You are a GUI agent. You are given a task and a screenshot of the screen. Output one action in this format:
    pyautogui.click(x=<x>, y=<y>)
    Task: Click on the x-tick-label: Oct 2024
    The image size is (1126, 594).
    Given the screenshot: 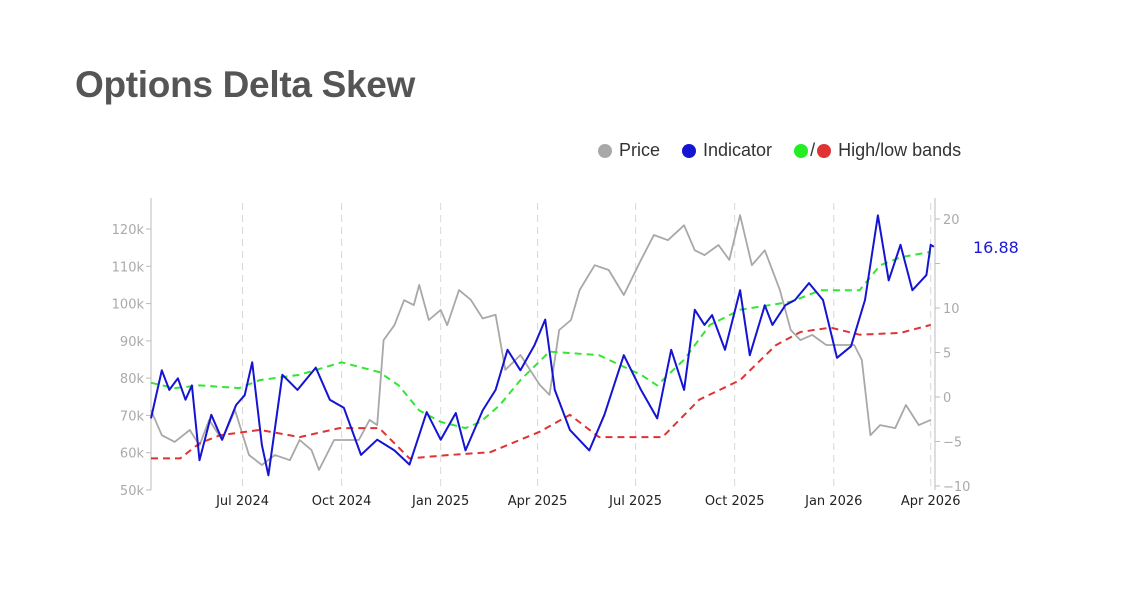 What is the action you would take?
    pyautogui.click(x=342, y=501)
    